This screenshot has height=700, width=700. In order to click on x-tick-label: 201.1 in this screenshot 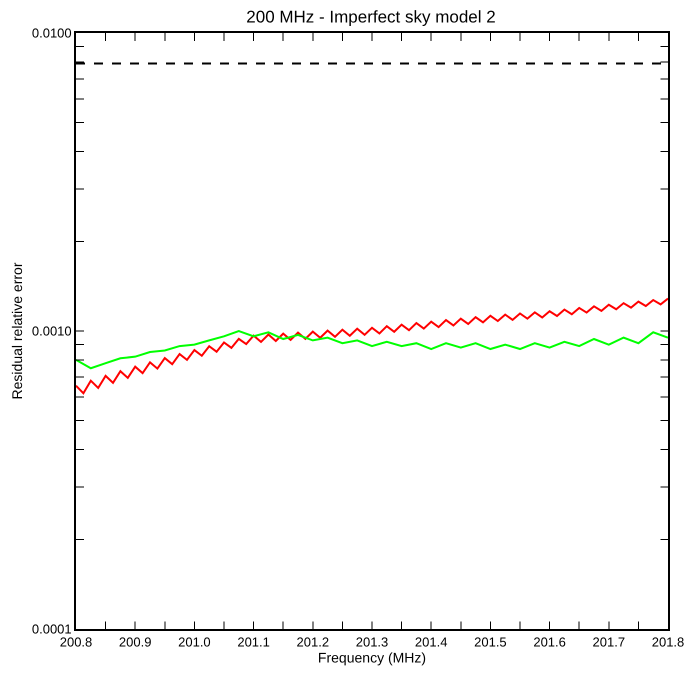, I will do `click(253, 642)`.